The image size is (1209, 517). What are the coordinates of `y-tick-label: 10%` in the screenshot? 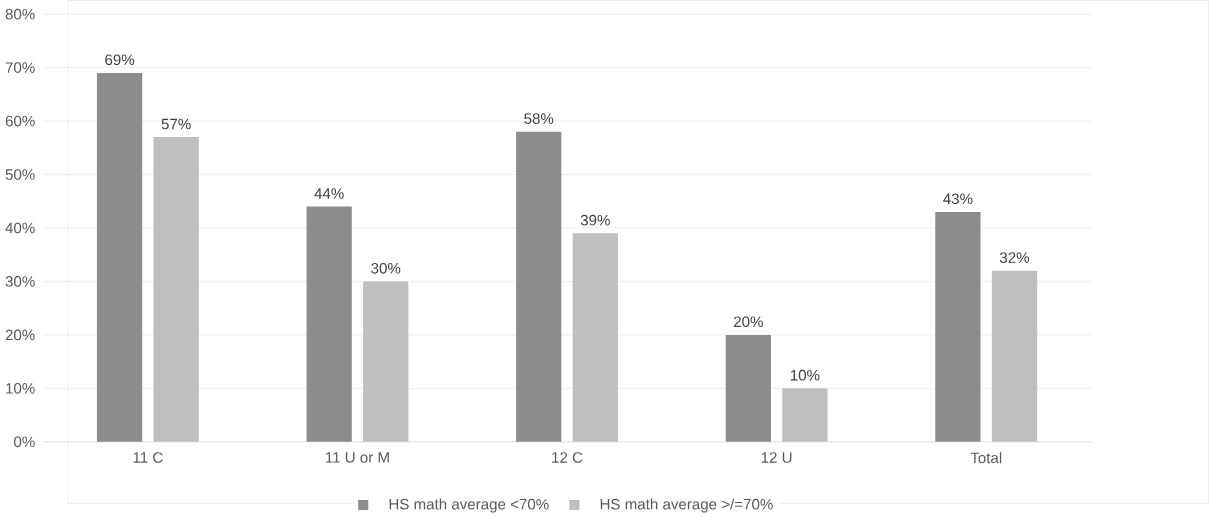 It's located at (20, 388).